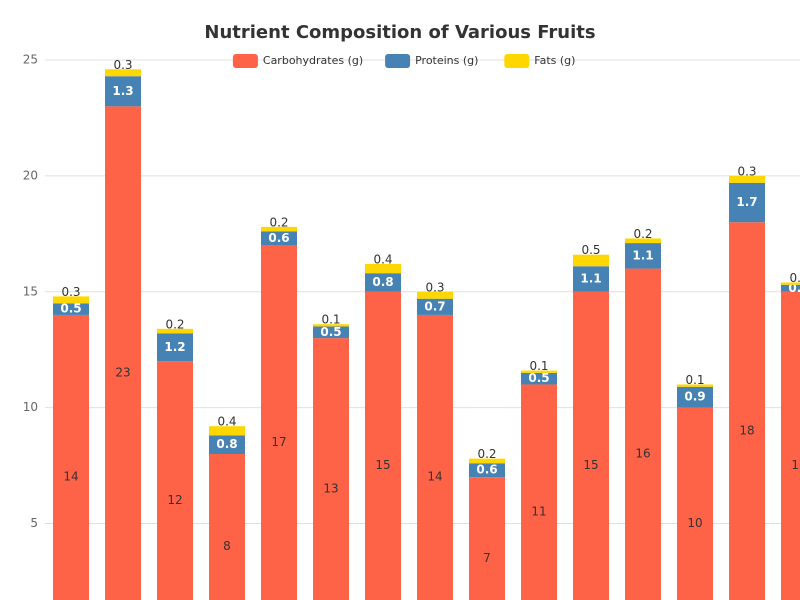 This screenshot has height=600, width=800. Describe the element at coordinates (399, 32) in the screenshot. I see `chart-title: Nutrient Composition of Various Fruits` at that location.